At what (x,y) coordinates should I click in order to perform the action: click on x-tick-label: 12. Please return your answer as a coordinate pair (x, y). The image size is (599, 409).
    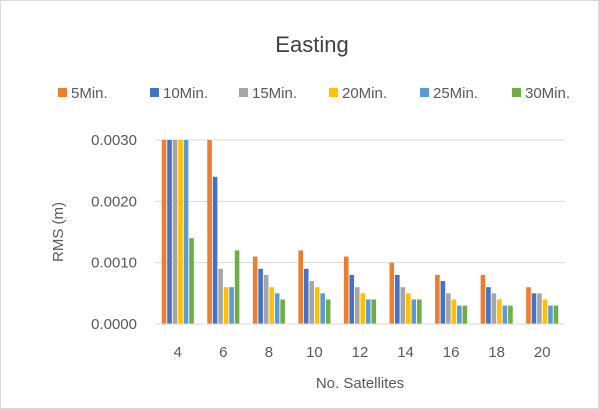
    Looking at the image, I should click on (360, 352).